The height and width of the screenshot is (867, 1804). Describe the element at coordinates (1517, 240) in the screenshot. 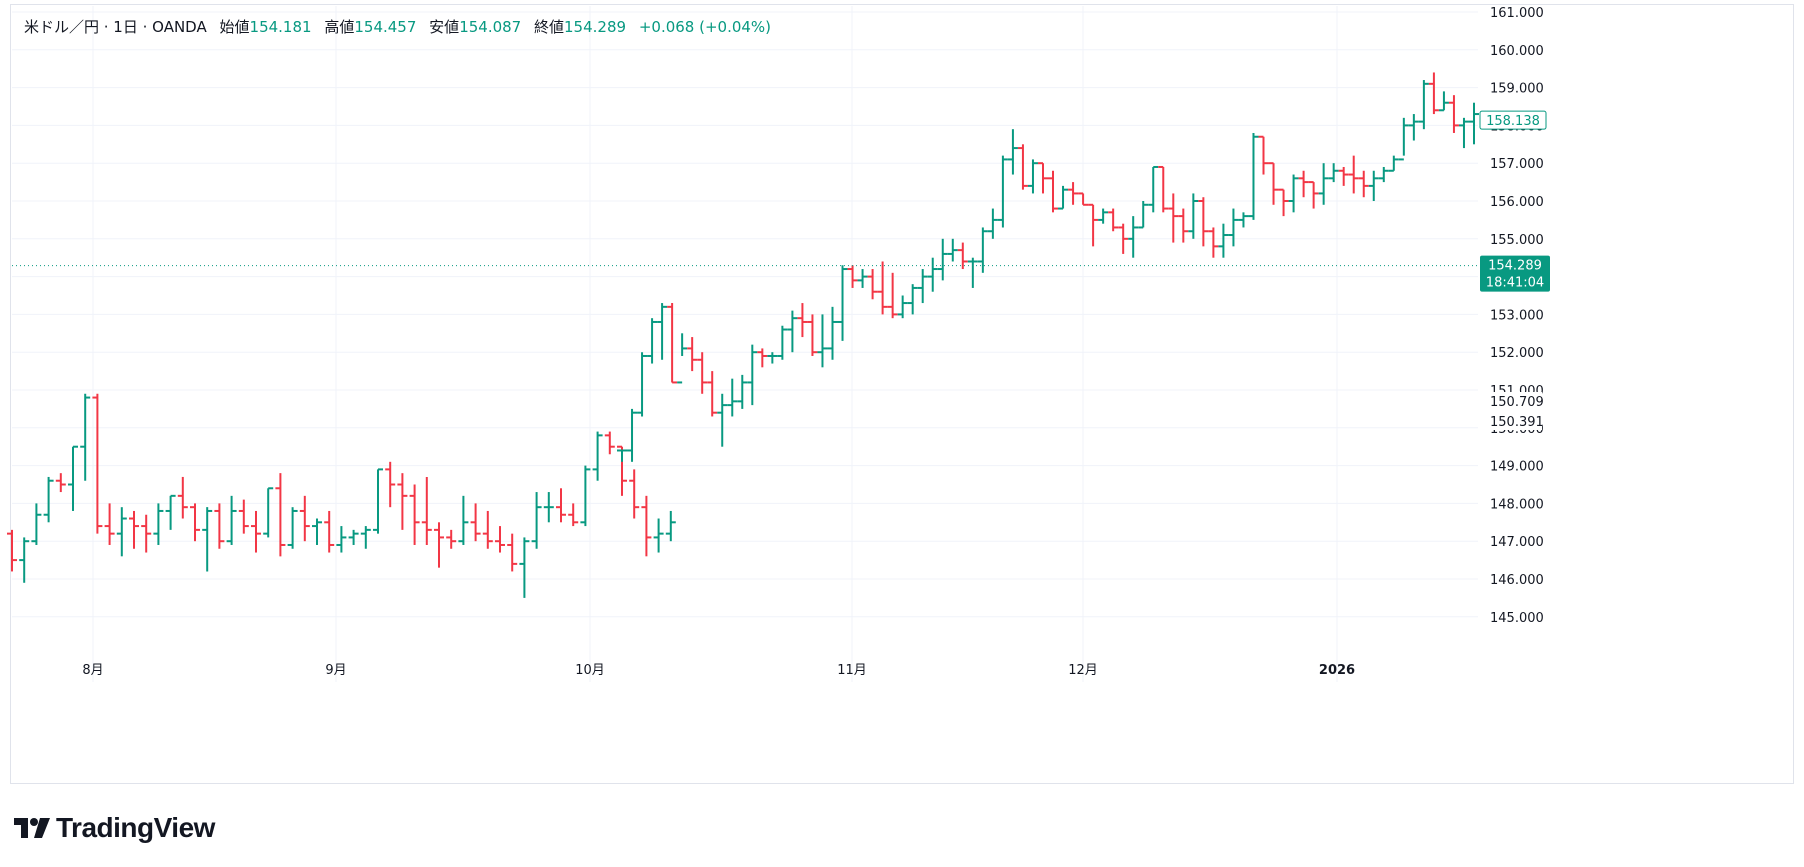

I see `y-tick-label: 155.000` at that location.